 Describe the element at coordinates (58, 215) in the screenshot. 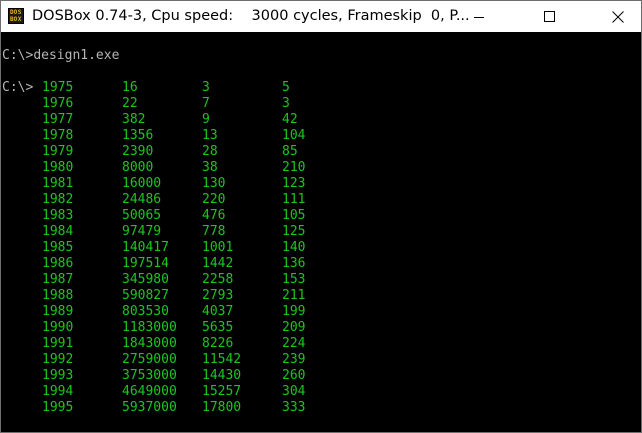

I see `output-cell: 1983` at that location.